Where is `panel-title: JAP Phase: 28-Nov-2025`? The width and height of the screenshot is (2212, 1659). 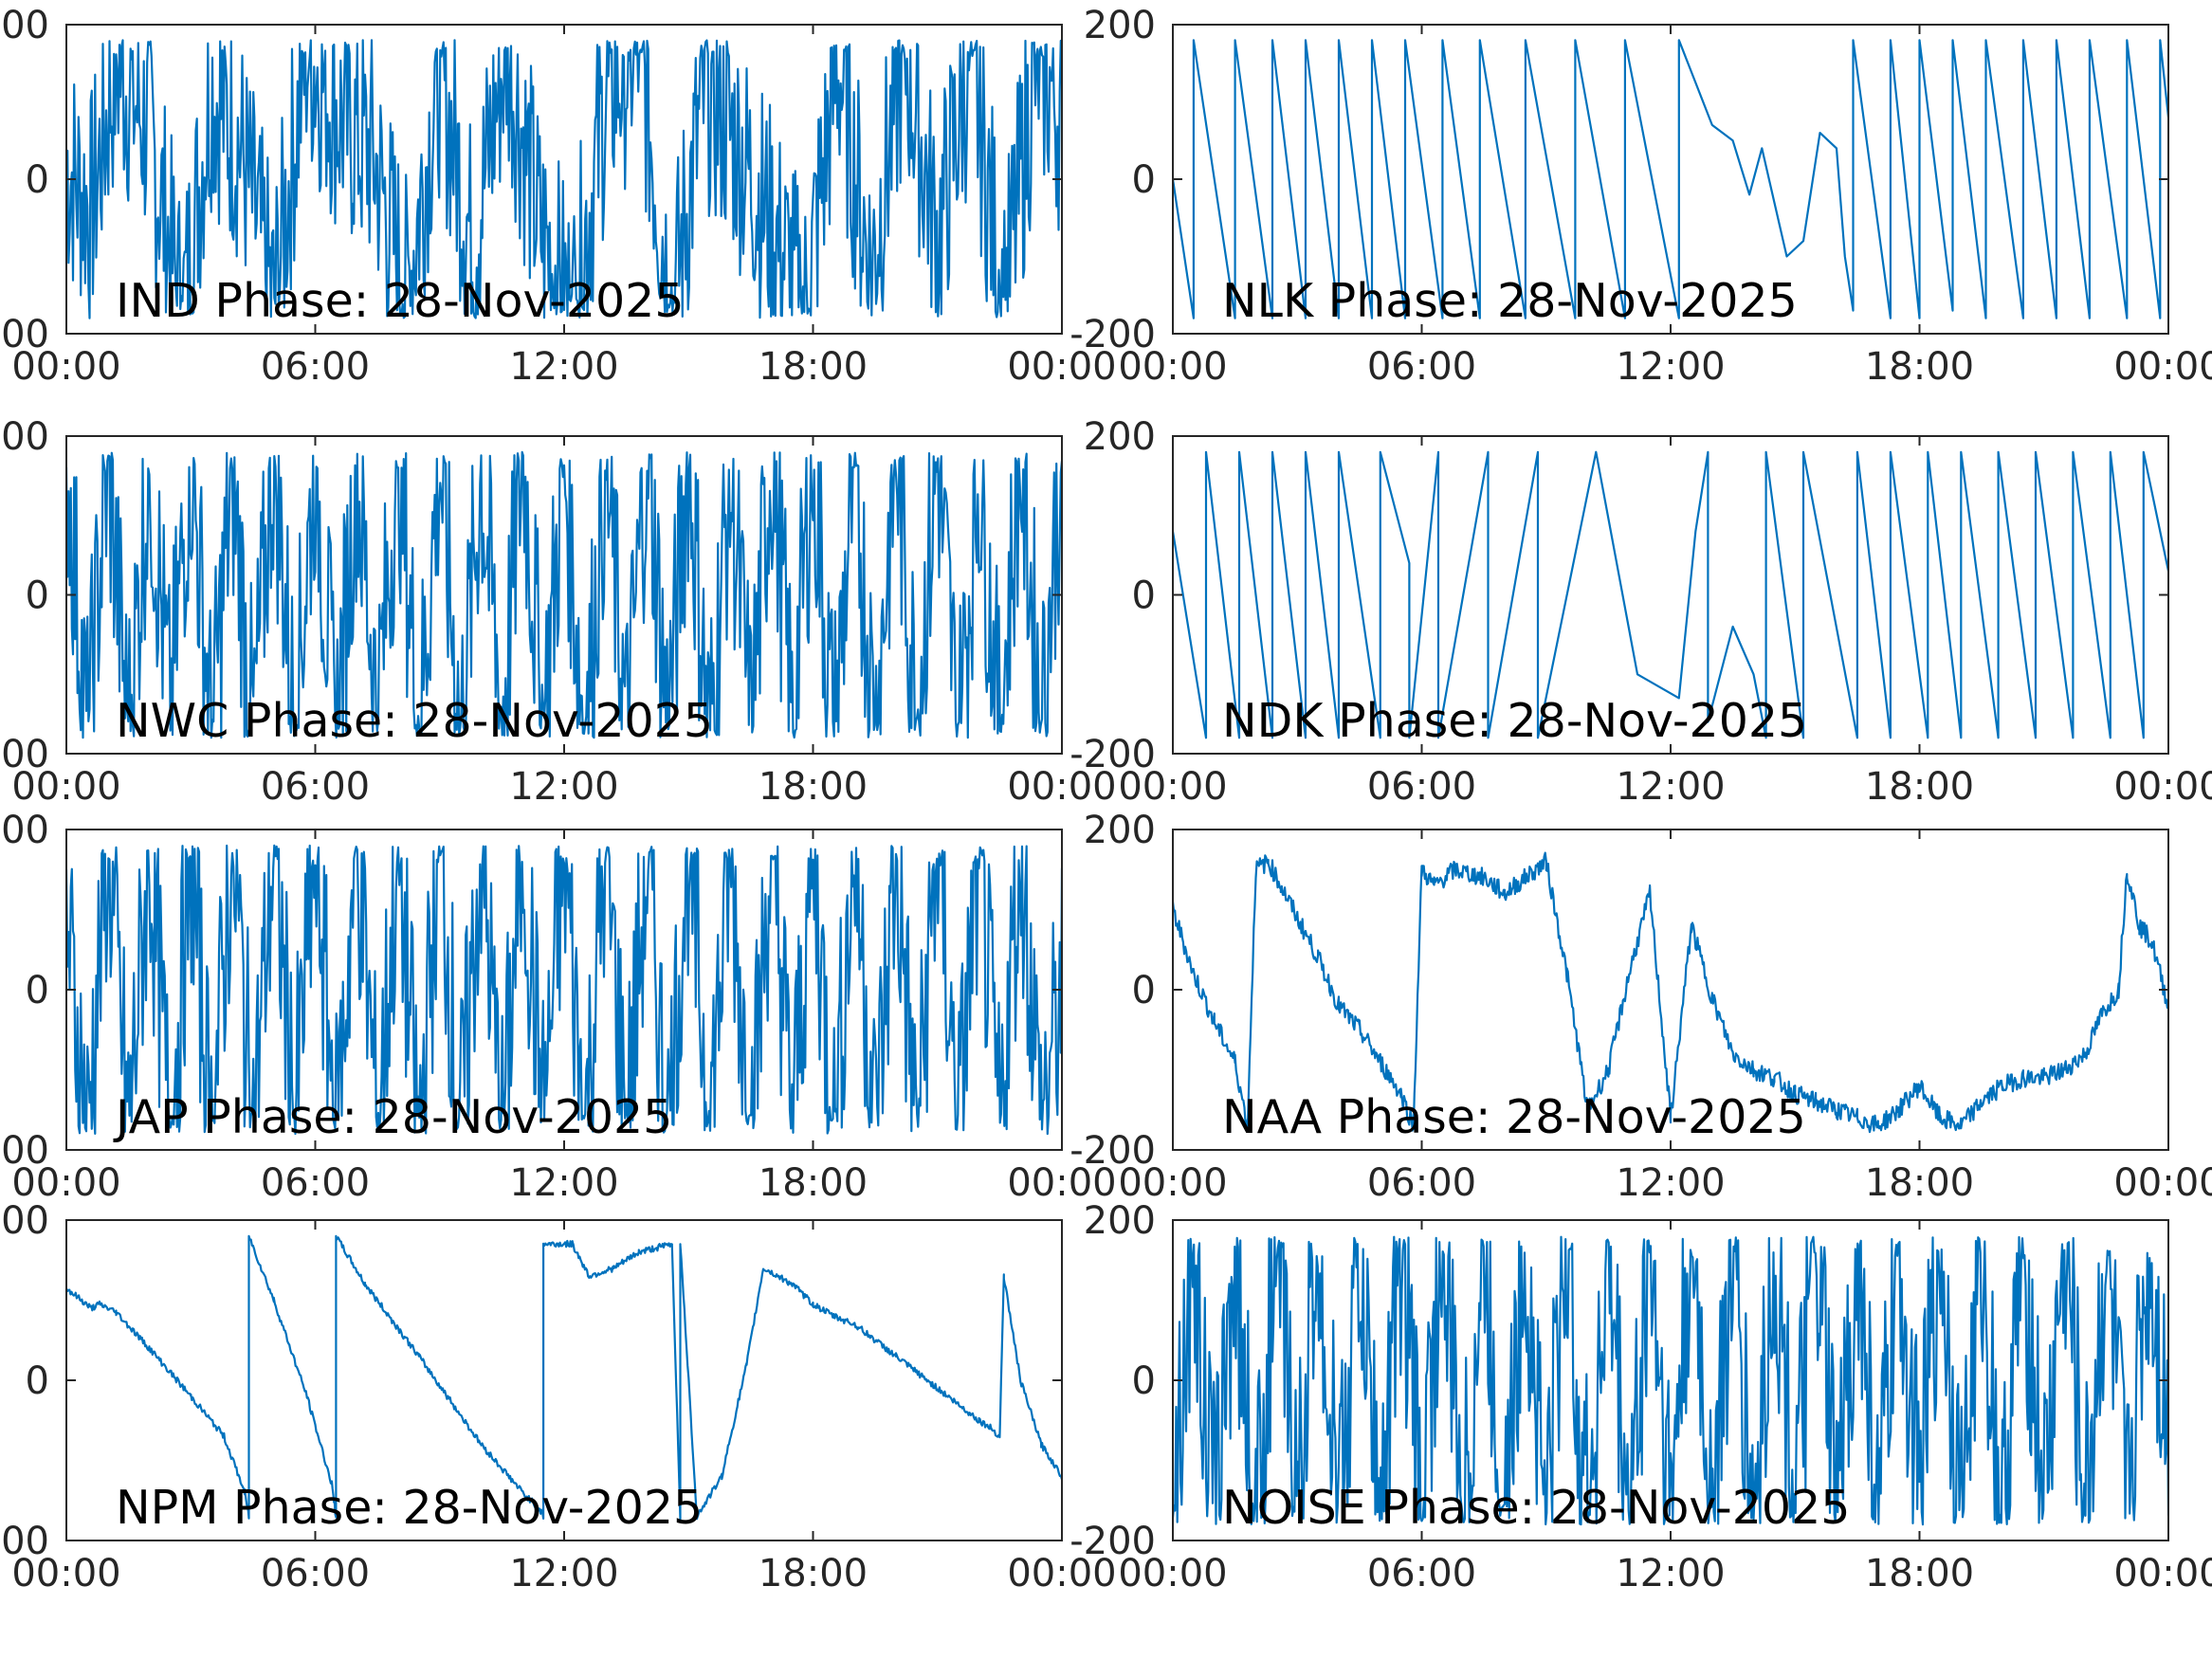
panel-title: JAP Phase: 28-Nov-2025 is located at coordinates (392, 1117).